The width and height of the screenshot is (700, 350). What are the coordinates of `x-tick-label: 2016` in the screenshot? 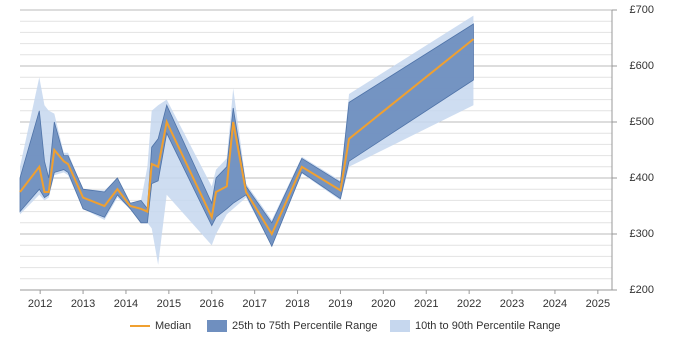 It's located at (212, 304).